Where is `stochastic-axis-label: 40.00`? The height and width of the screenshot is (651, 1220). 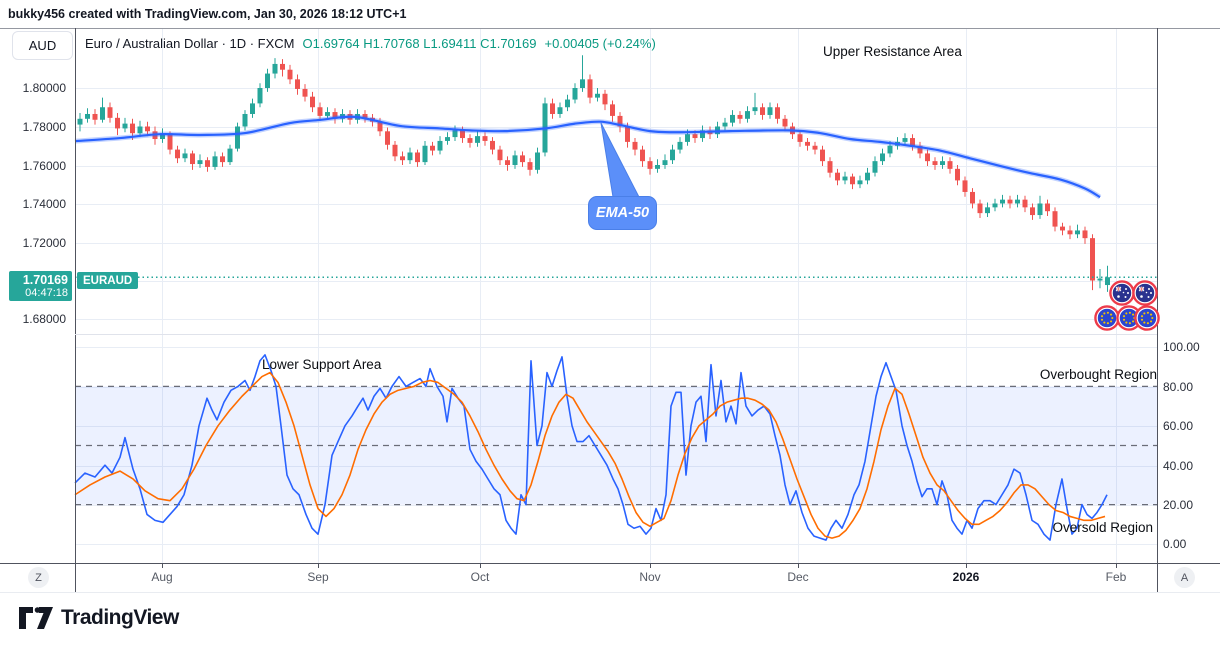
stochastic-axis-label: 40.00 is located at coordinates (1178, 466).